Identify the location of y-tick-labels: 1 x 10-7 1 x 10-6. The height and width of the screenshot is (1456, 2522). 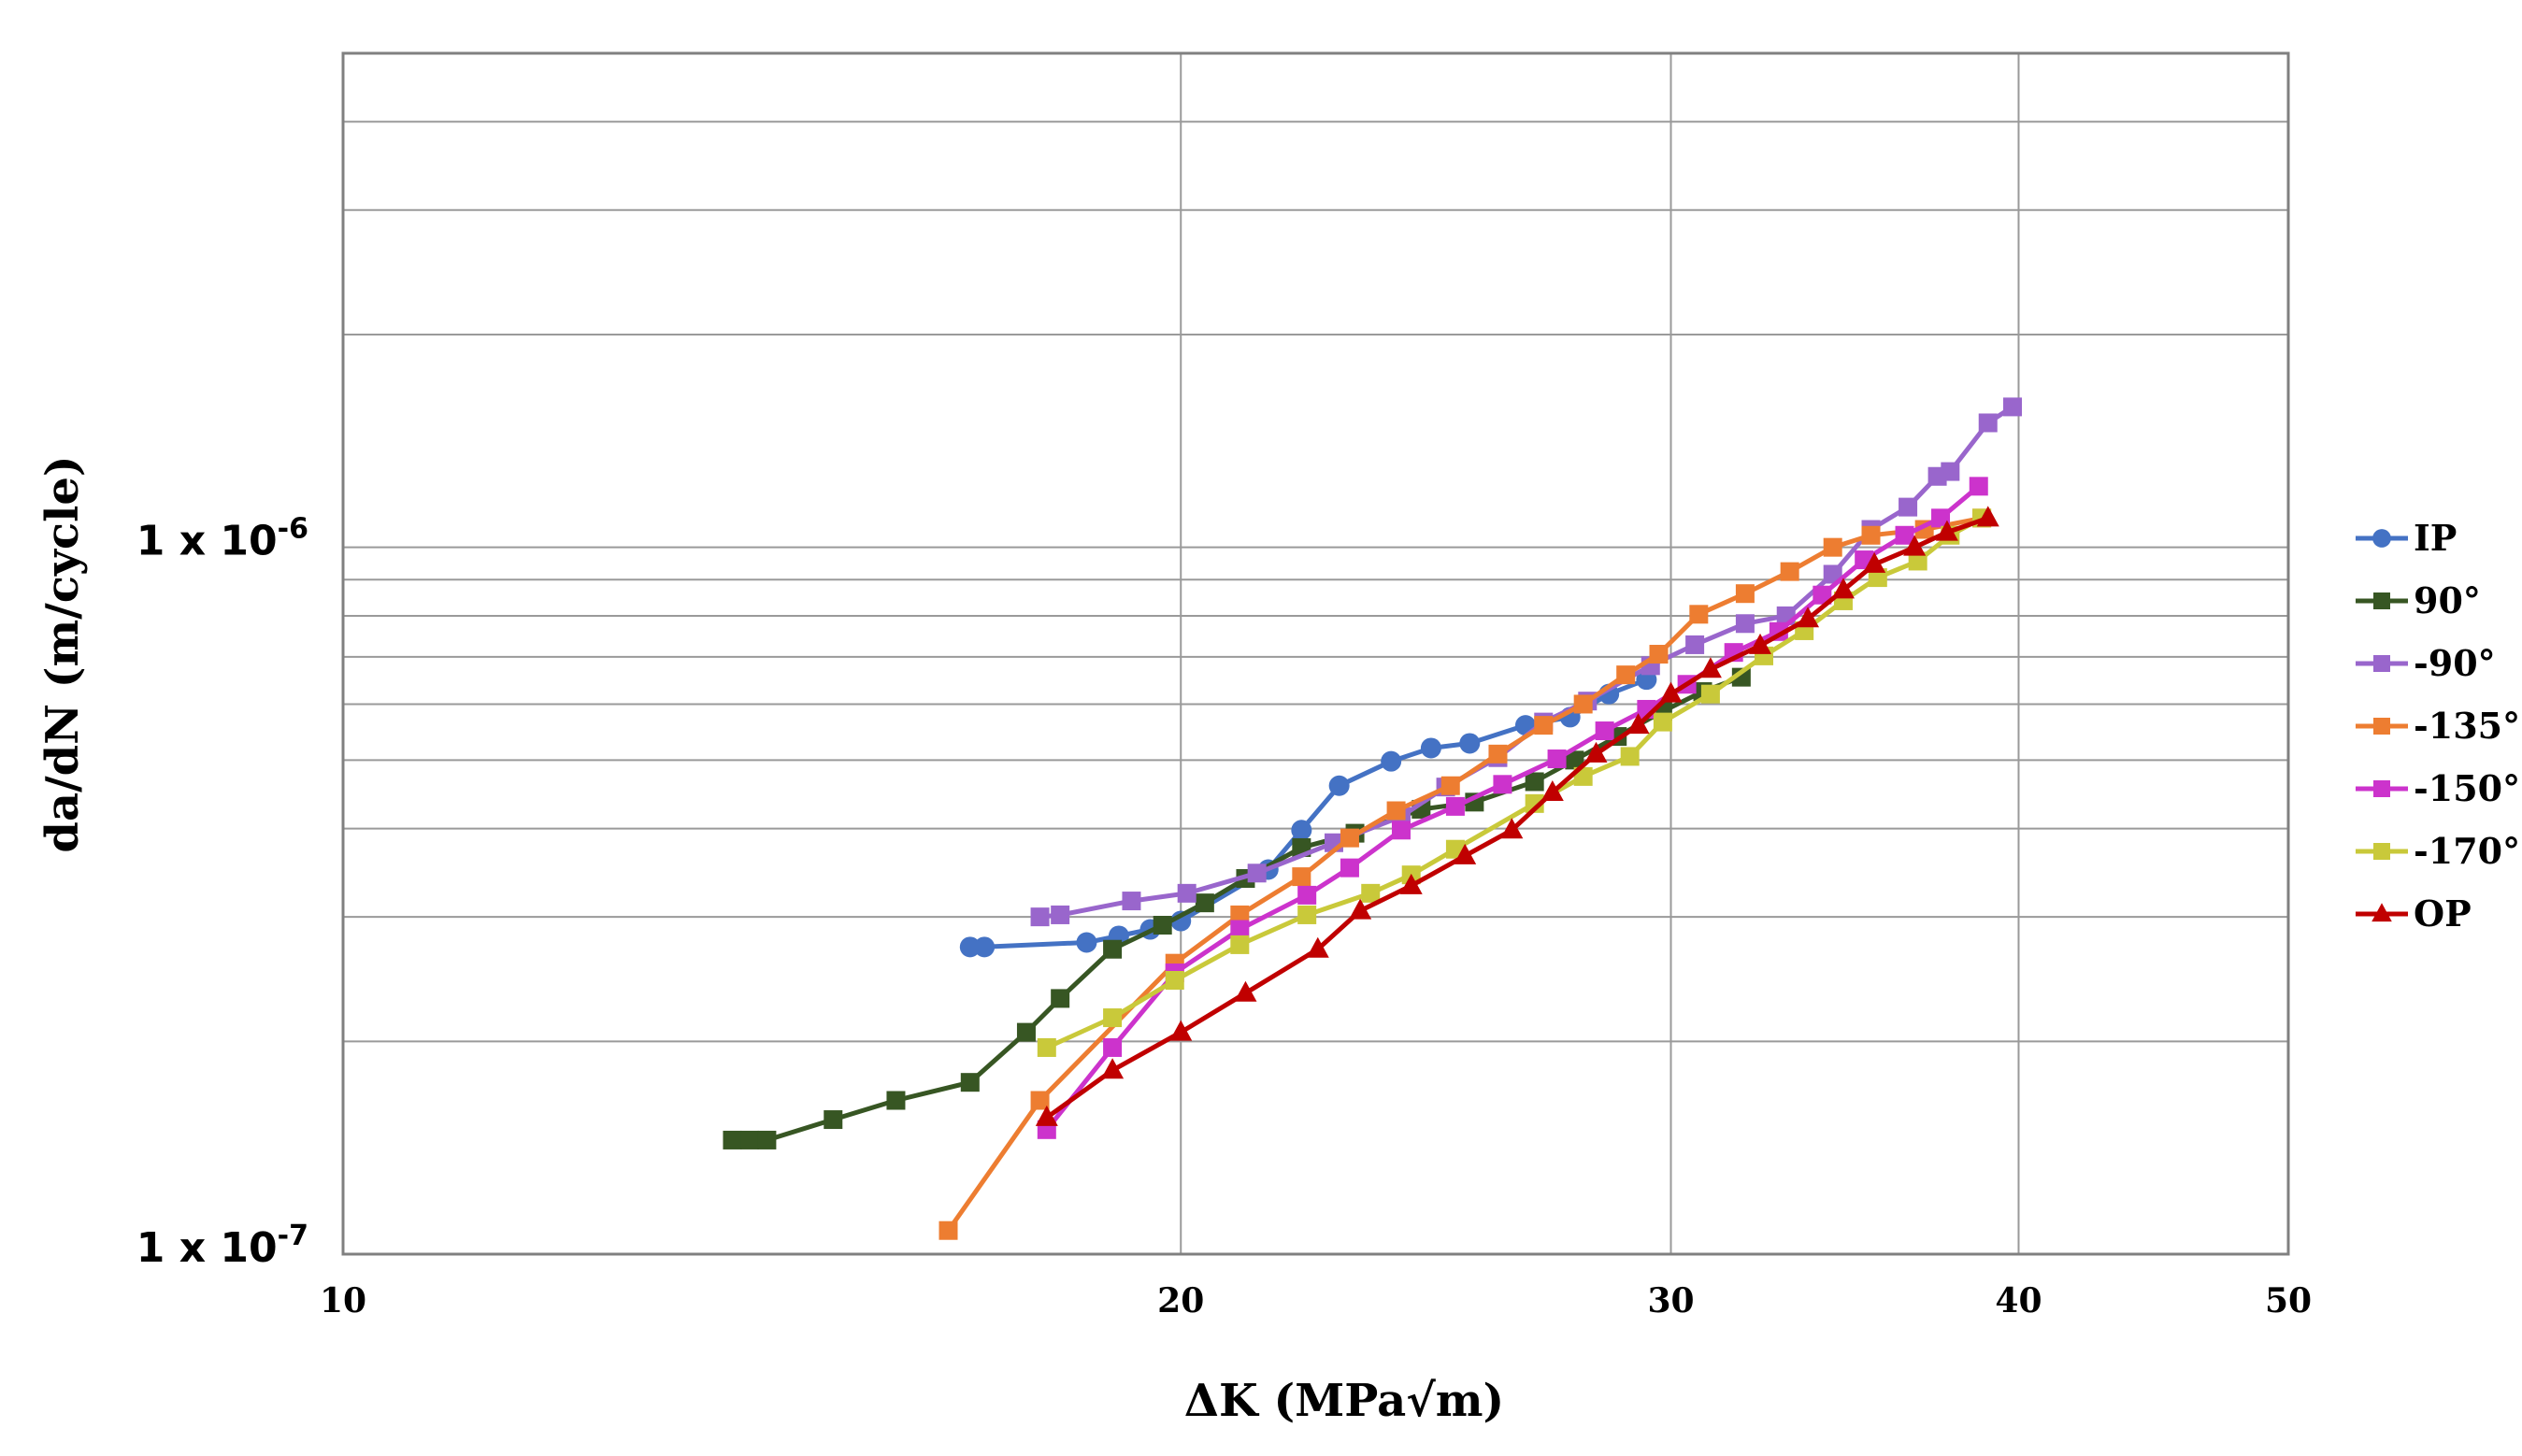
(222, 892).